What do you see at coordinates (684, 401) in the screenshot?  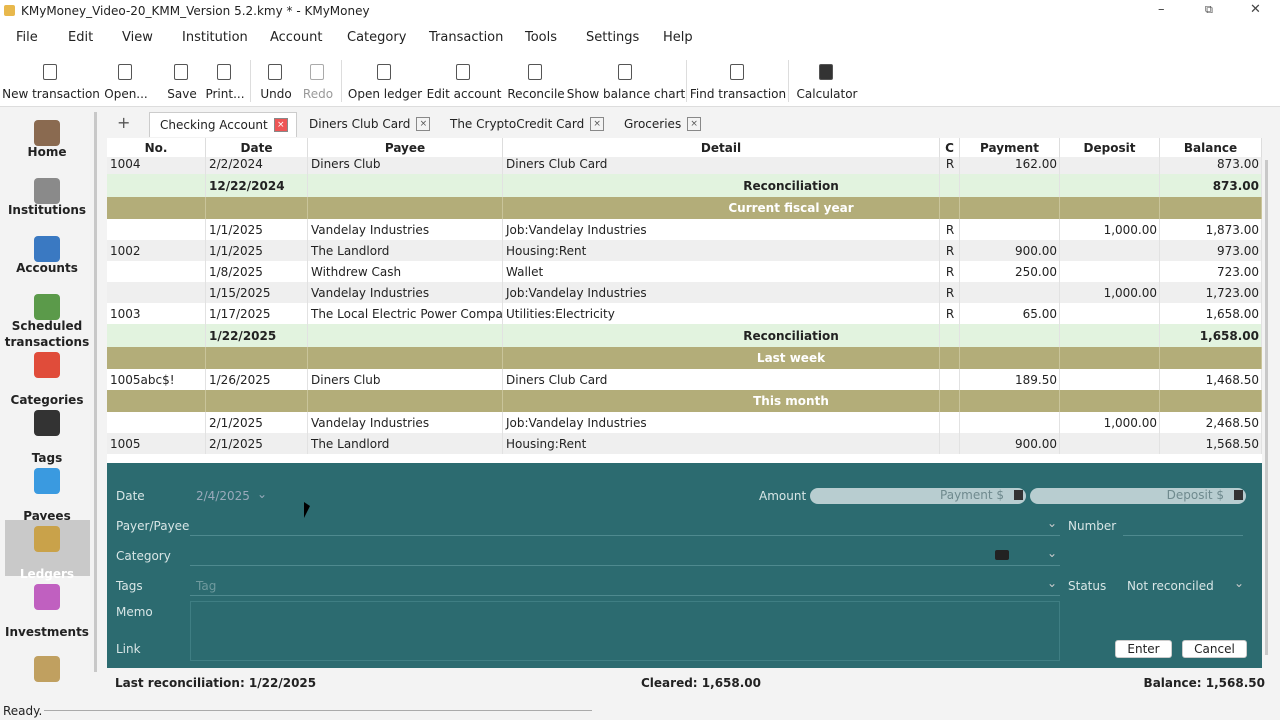 I see `ledger-row: This month` at bounding box center [684, 401].